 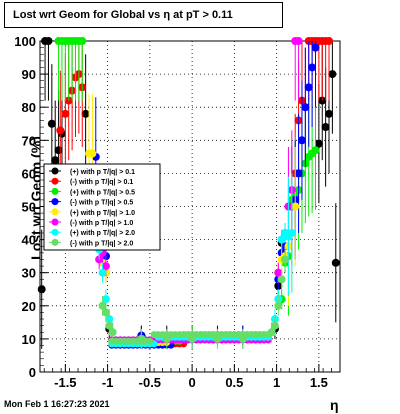 I want to click on y-tick-label: 90, so click(x=29, y=74).